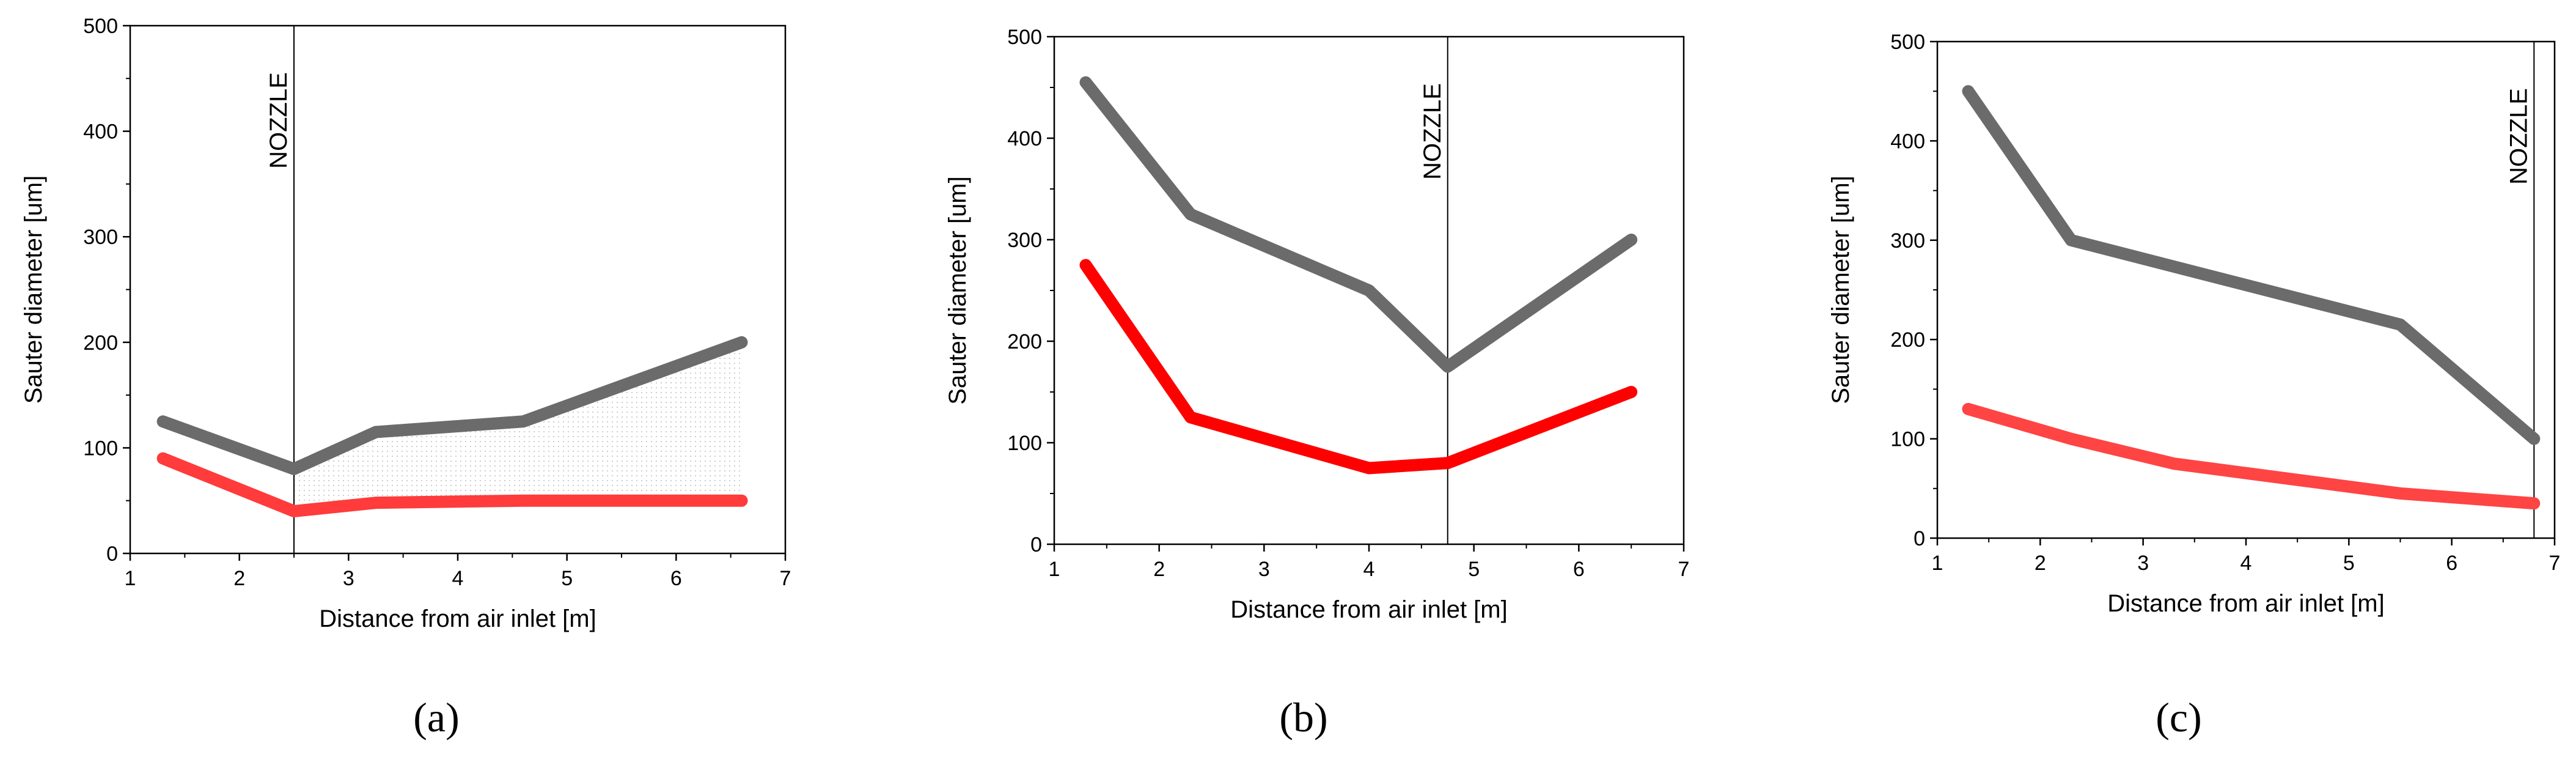 The width and height of the screenshot is (2576, 765). I want to click on panel-label-c: (c), so click(2178, 717).